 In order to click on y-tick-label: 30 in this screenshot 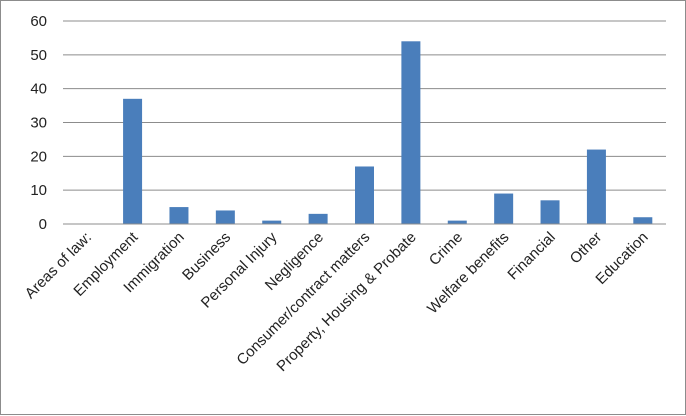, I will do `click(38, 123)`.